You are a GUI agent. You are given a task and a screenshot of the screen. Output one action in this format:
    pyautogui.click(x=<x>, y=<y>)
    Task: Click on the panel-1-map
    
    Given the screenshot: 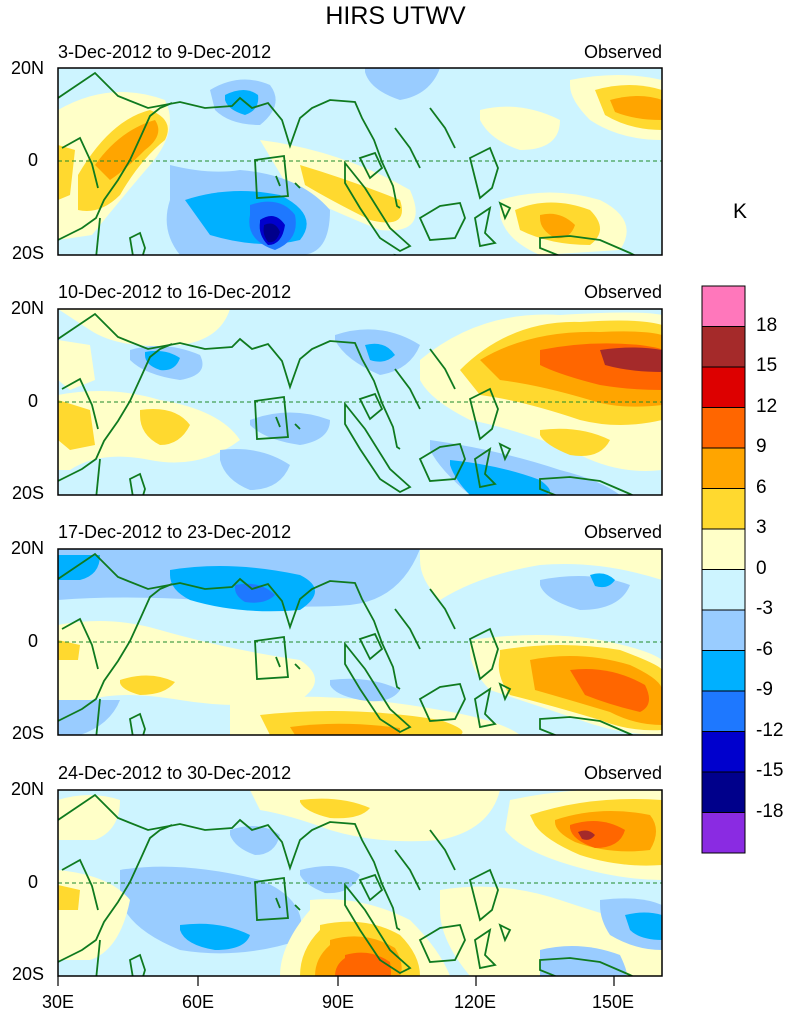 What is the action you would take?
    pyautogui.click(x=360, y=161)
    